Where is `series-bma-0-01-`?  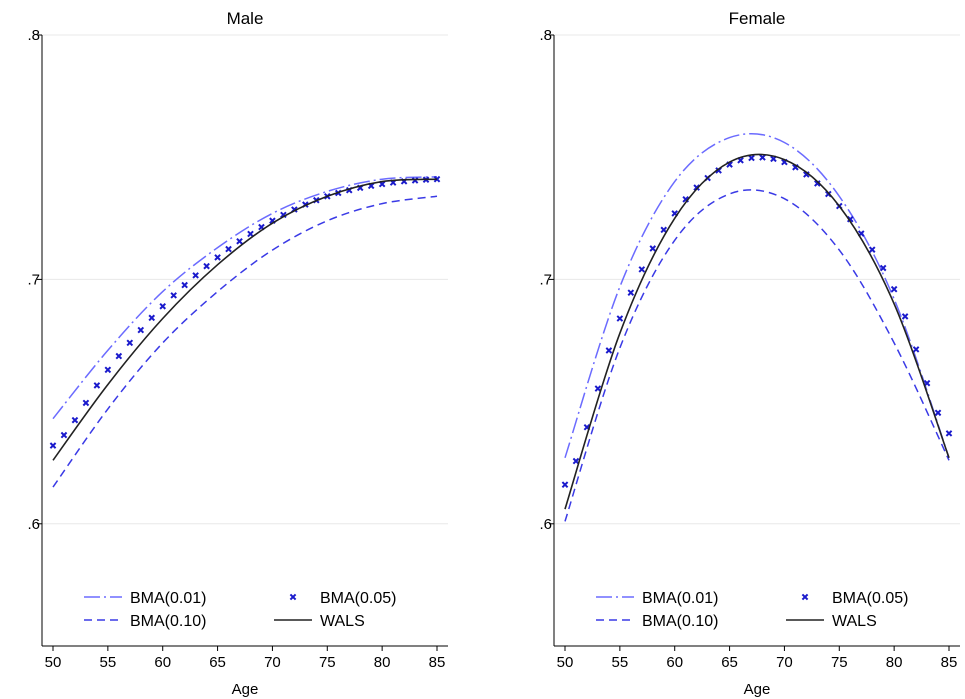
series-bma-0-01- is located at coordinates (245, 298).